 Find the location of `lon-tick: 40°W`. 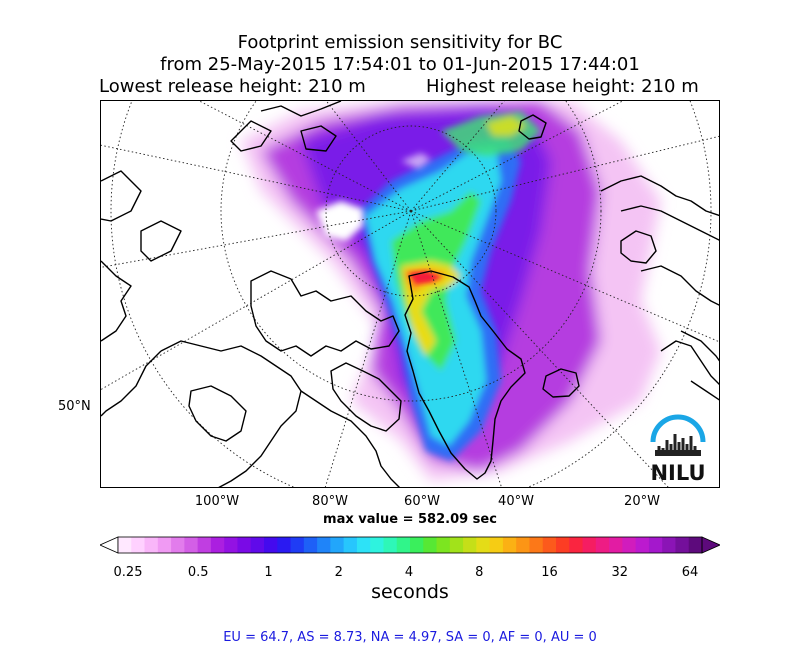

lon-tick: 40°W is located at coordinates (516, 501).